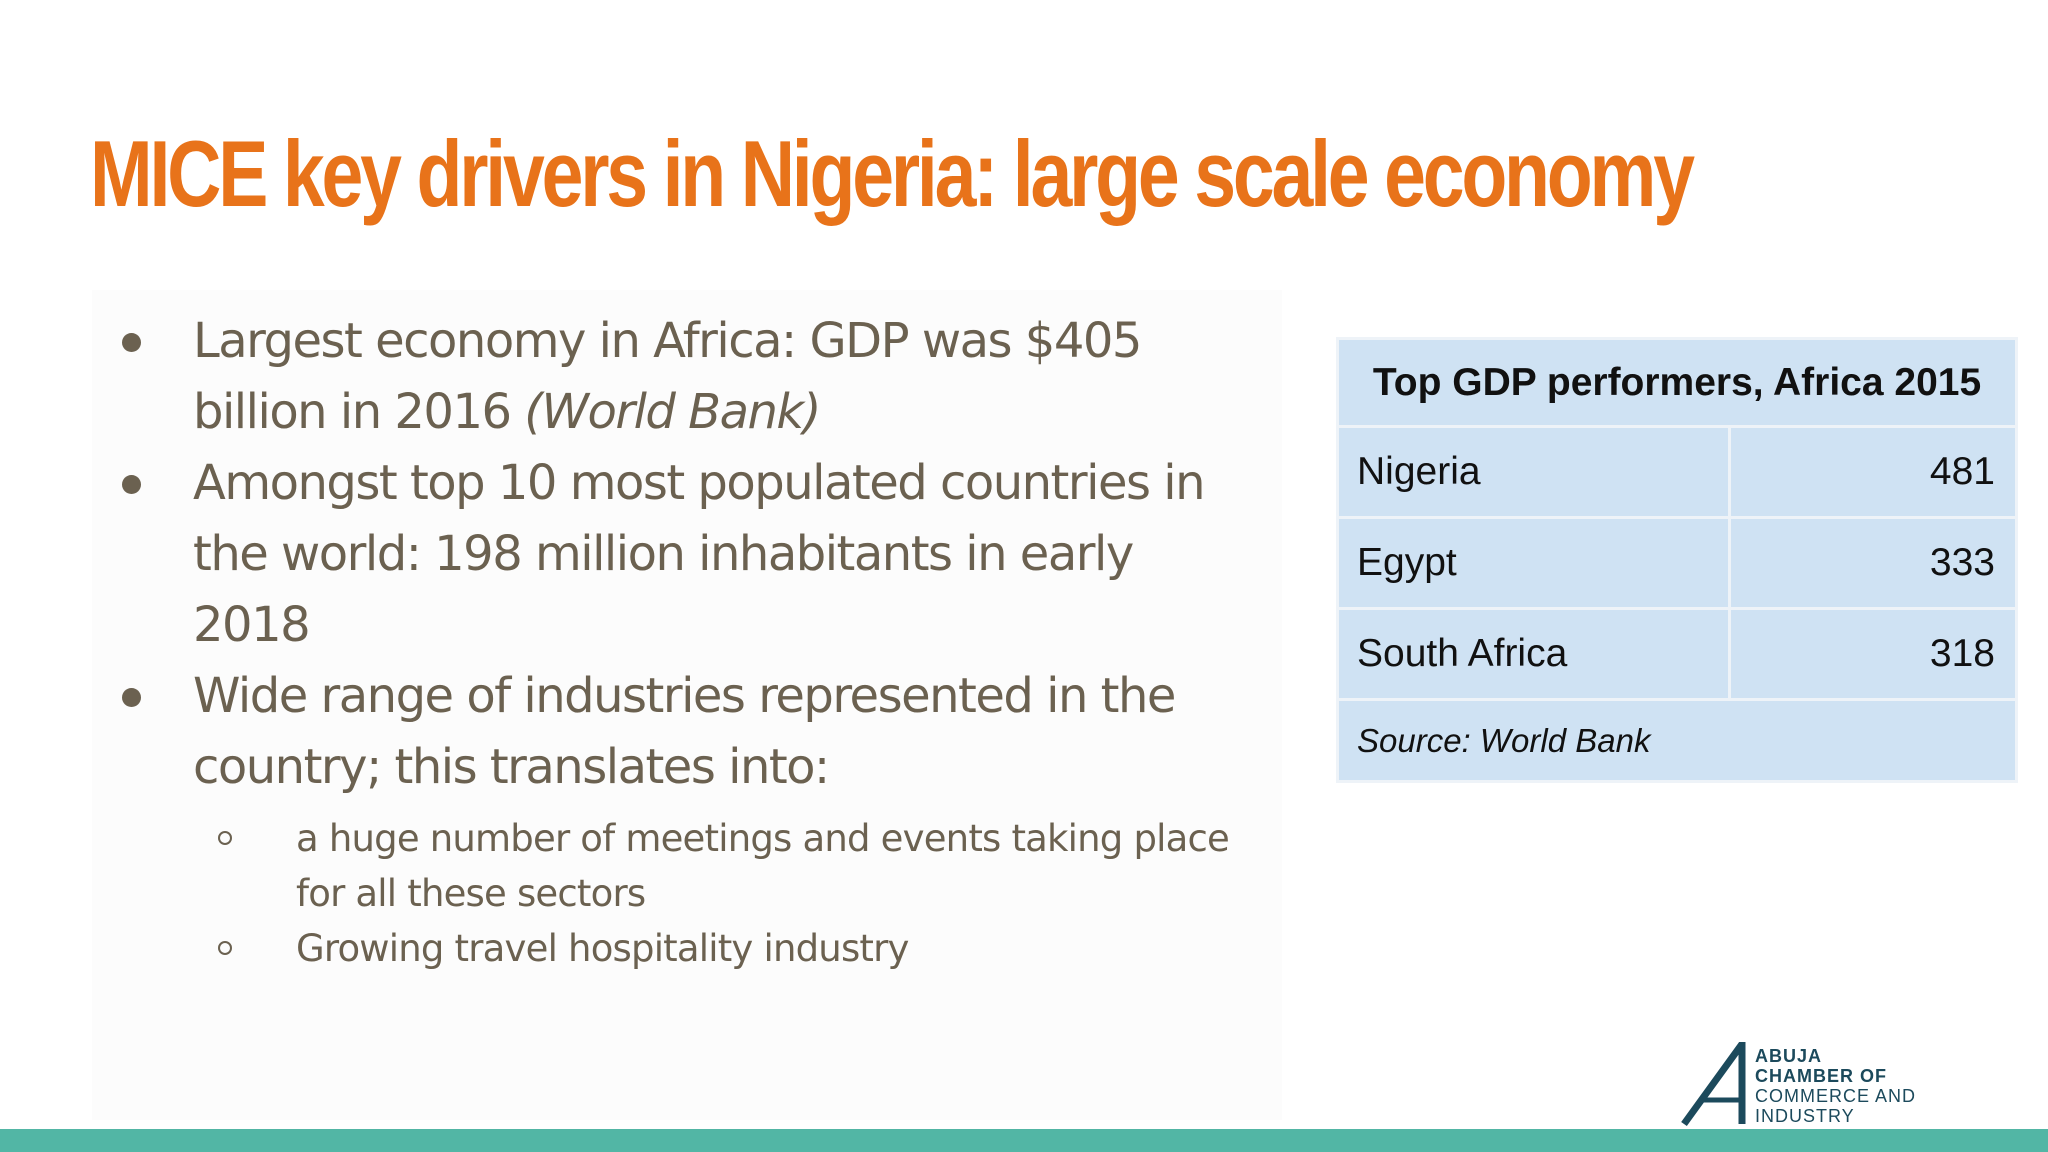  What do you see at coordinates (1836, 1096) in the screenshot?
I see `logo-line: COMMERCE AND` at bounding box center [1836, 1096].